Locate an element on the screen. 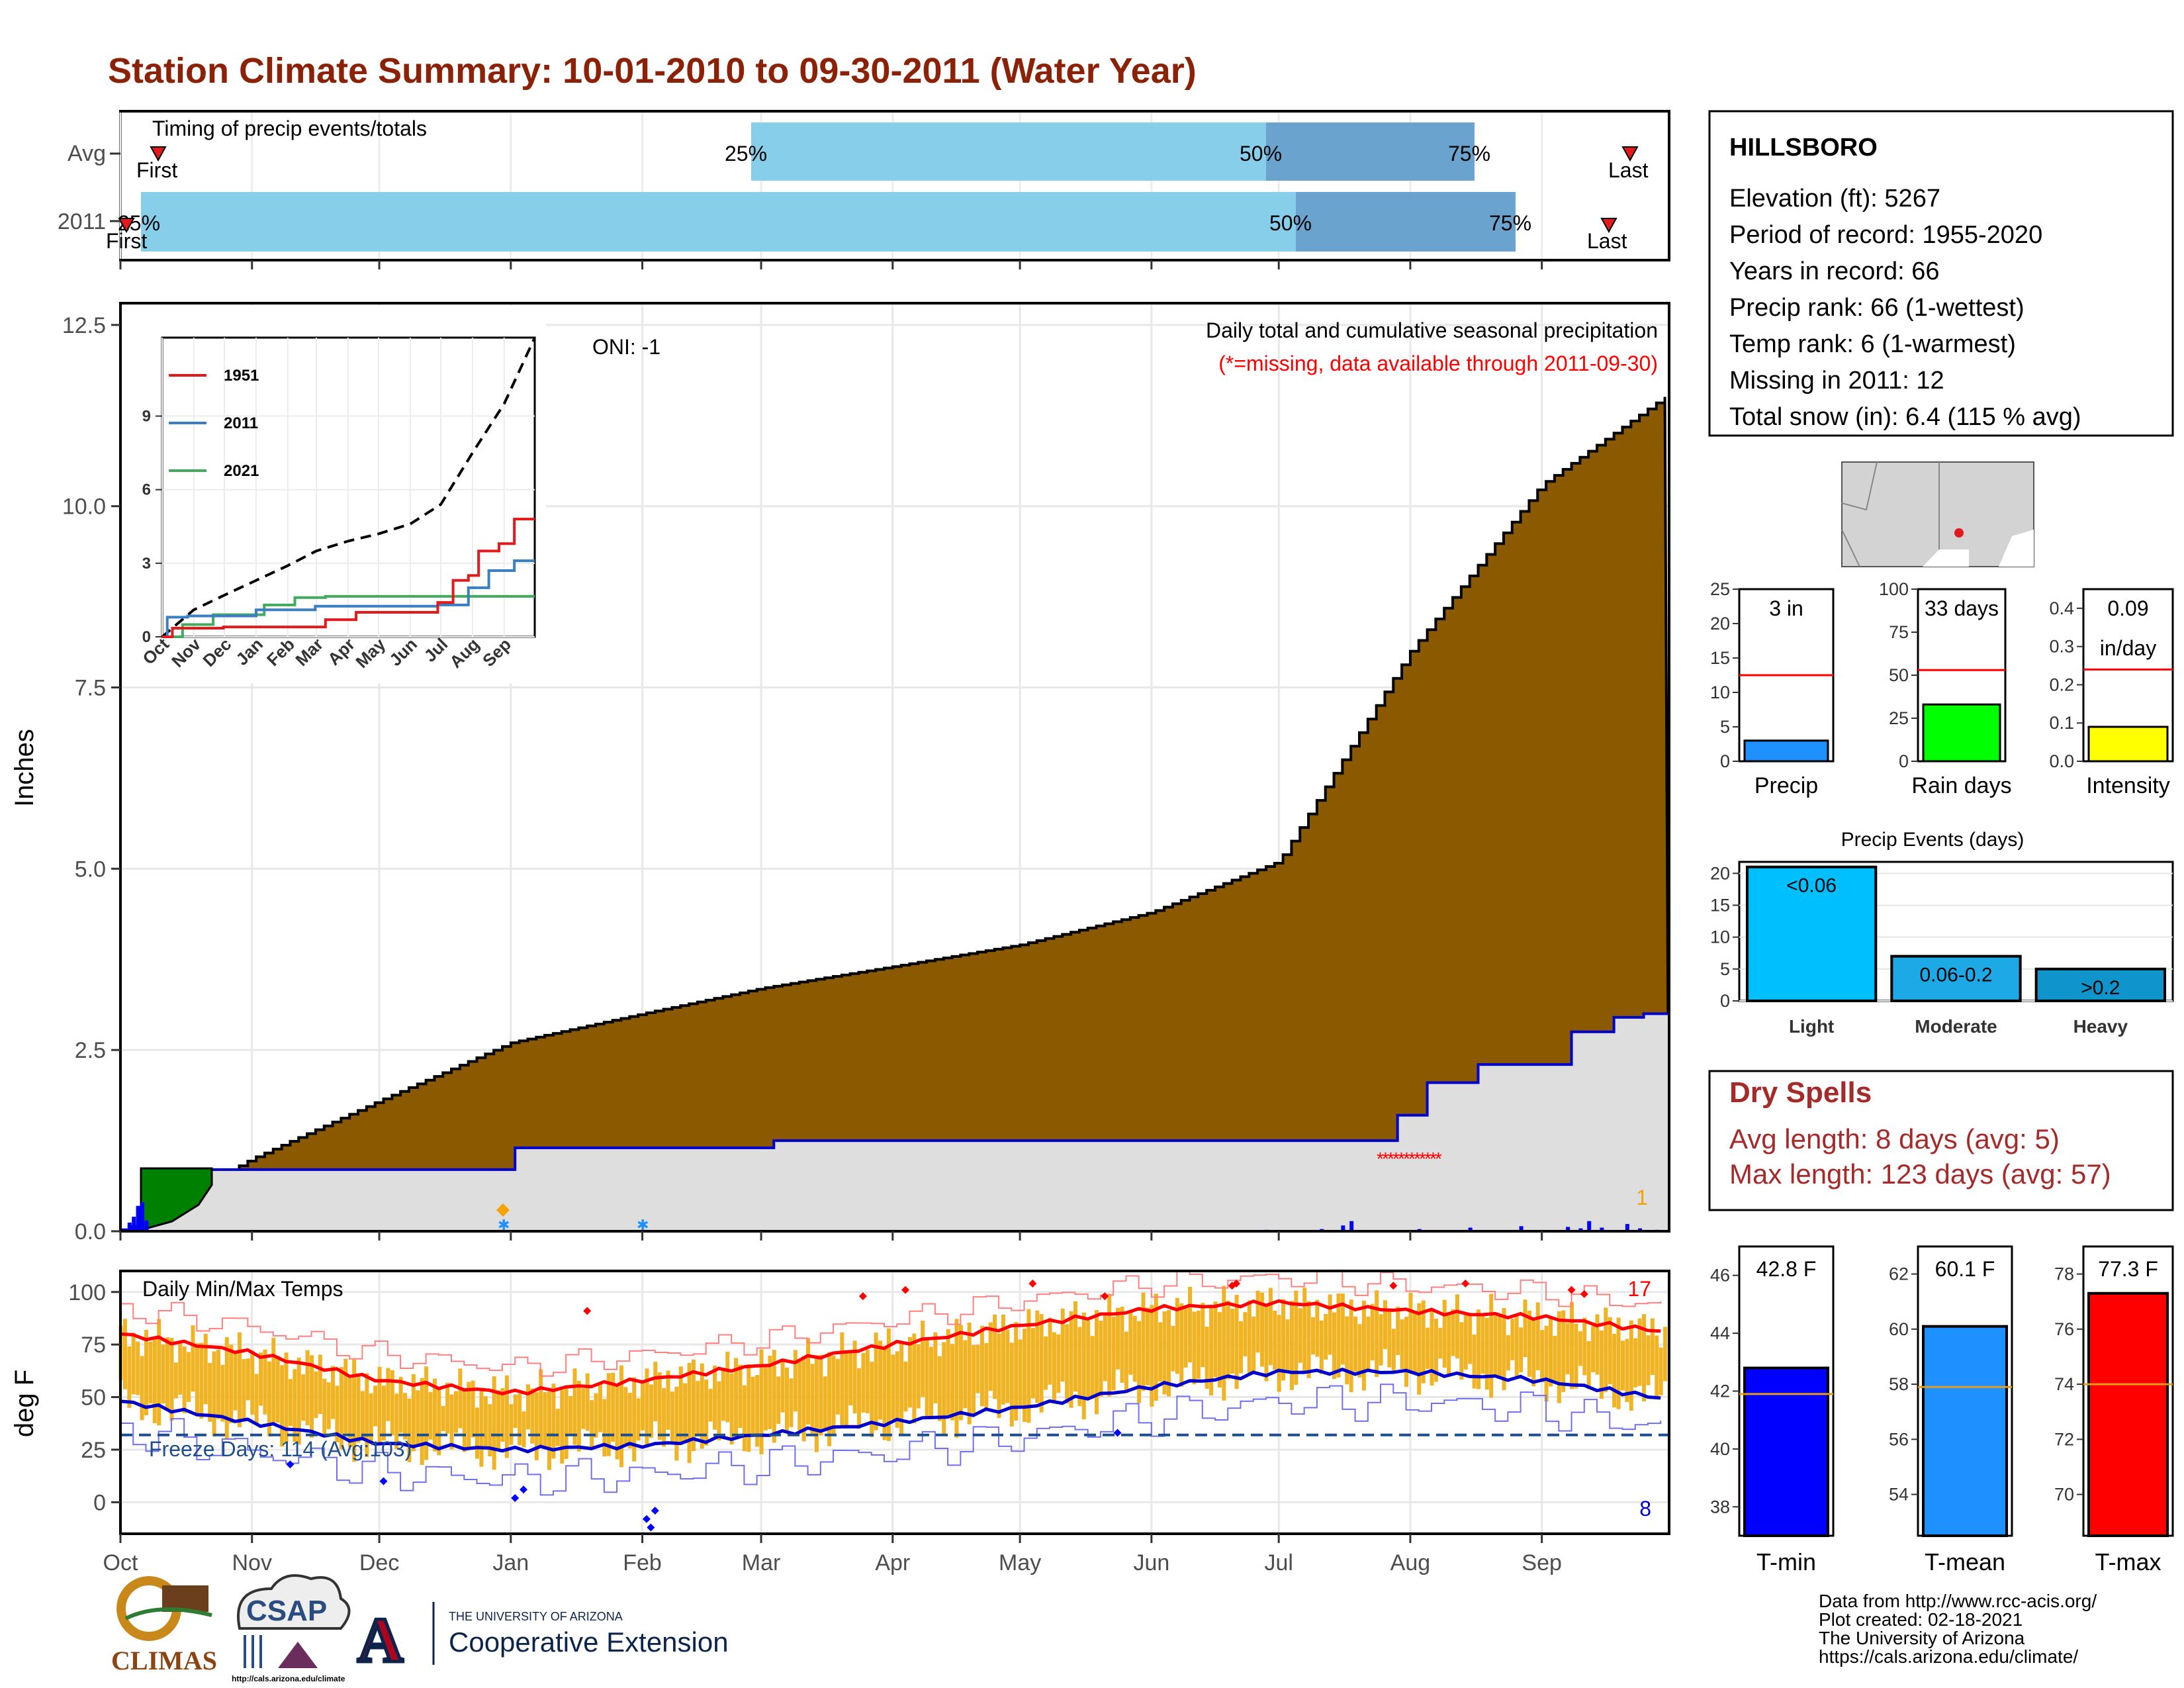 The image size is (2184, 1688). mini-chart-ytick-label: 15 is located at coordinates (1720, 658).